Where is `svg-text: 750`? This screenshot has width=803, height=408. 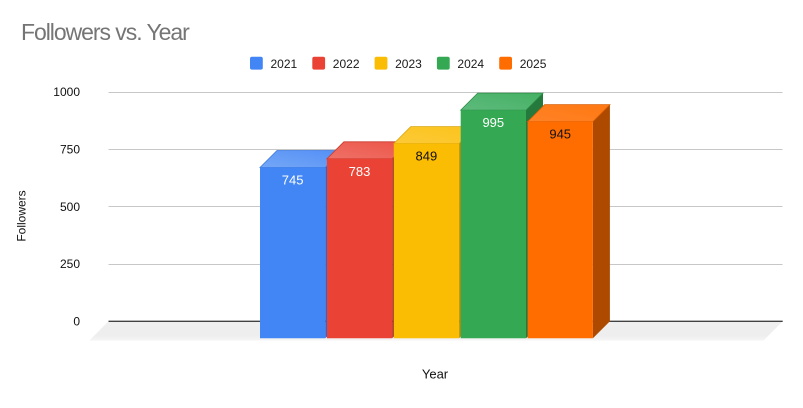
svg-text: 750 is located at coordinates (70, 150).